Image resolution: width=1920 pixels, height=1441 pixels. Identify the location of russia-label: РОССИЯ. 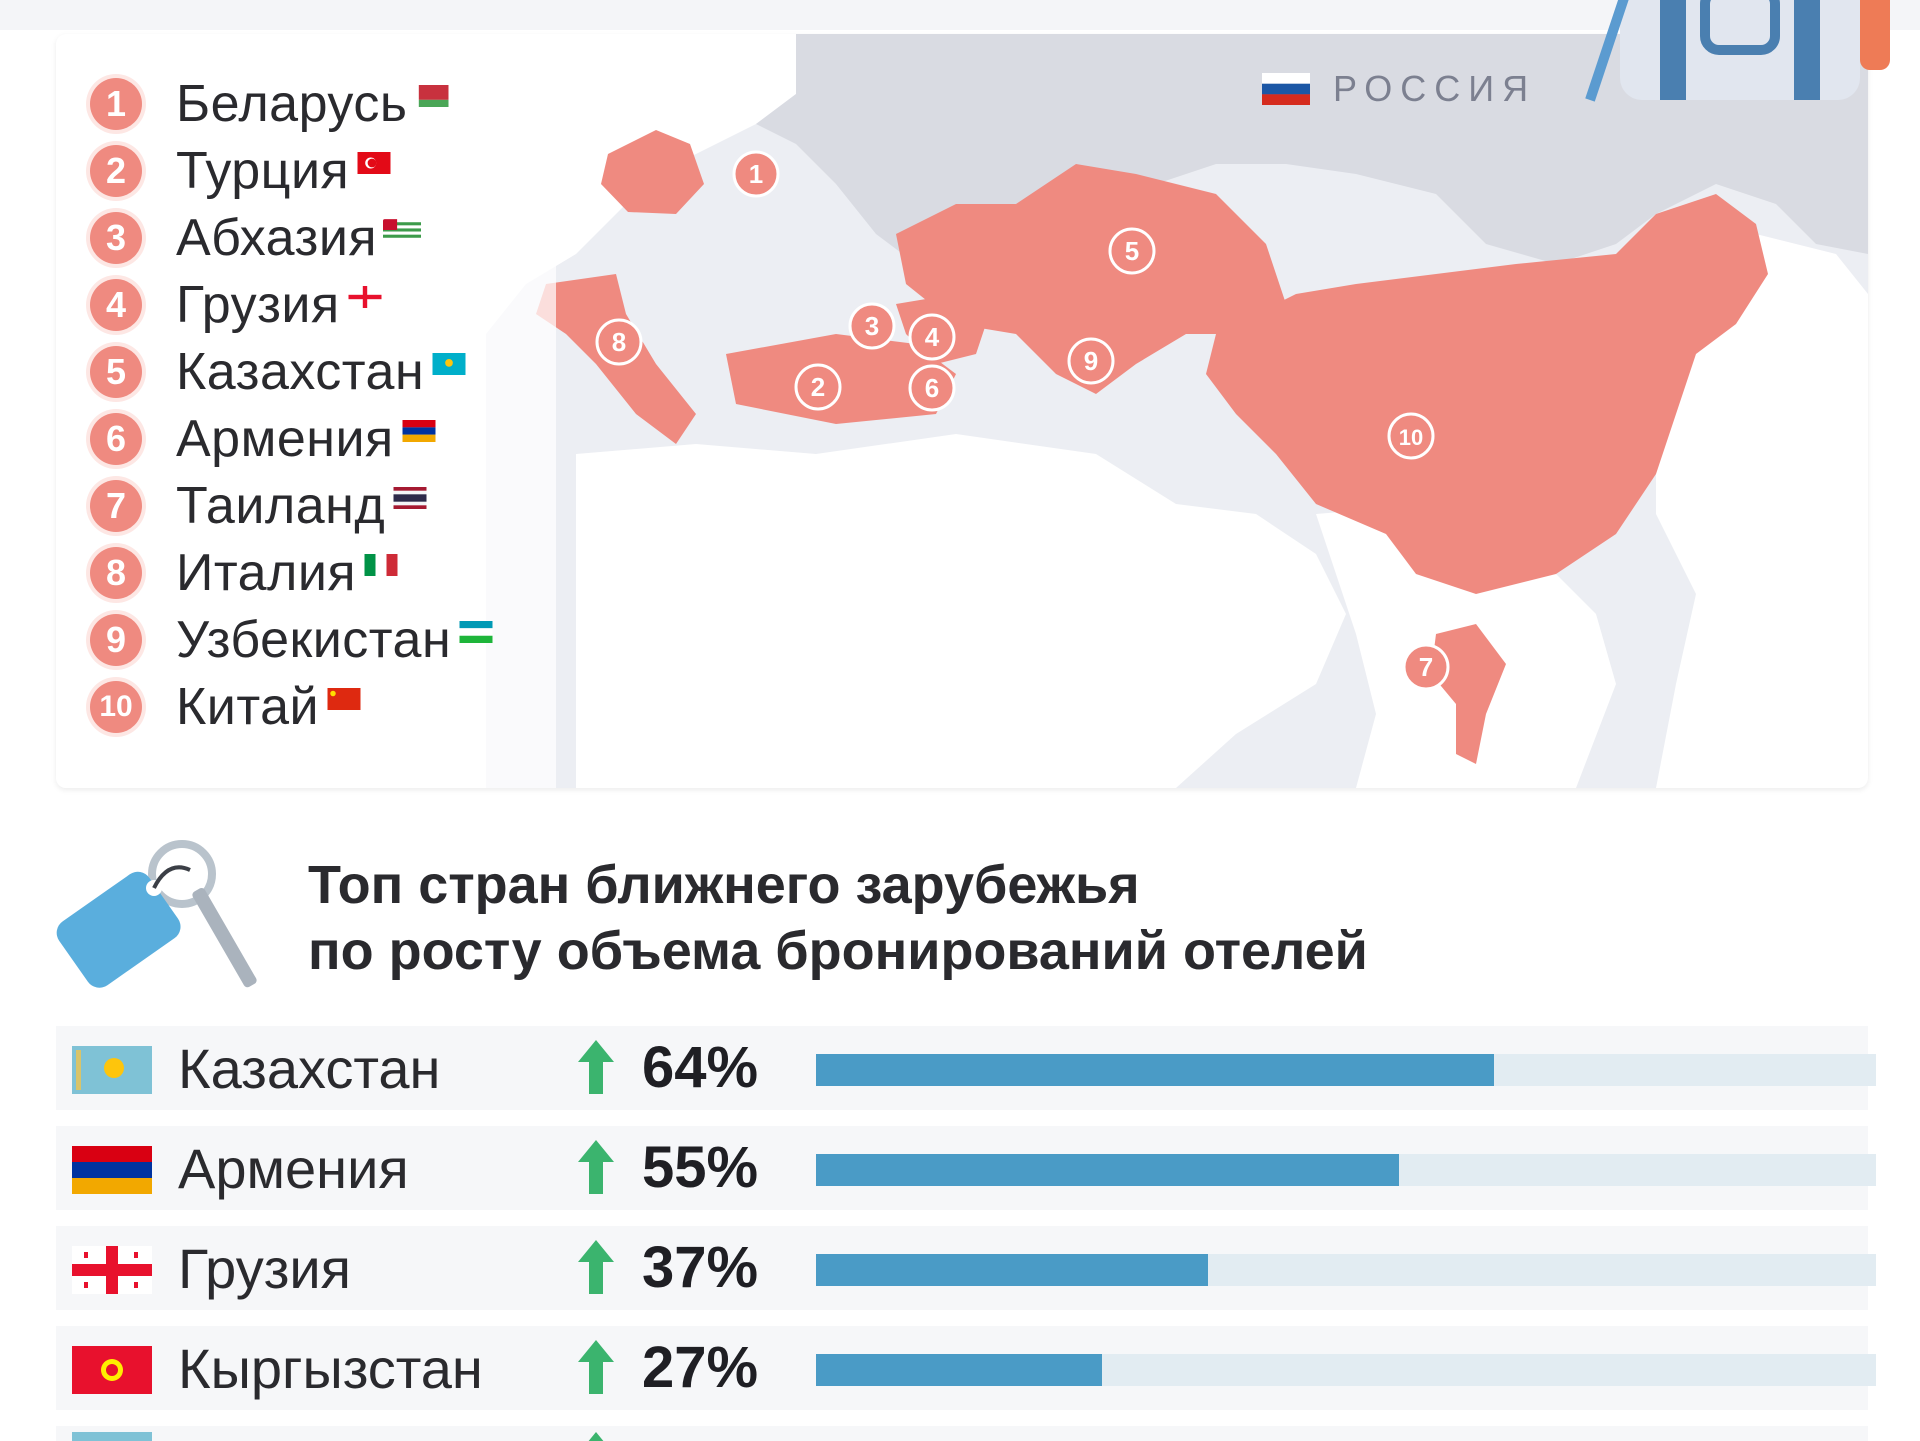
(1398, 89).